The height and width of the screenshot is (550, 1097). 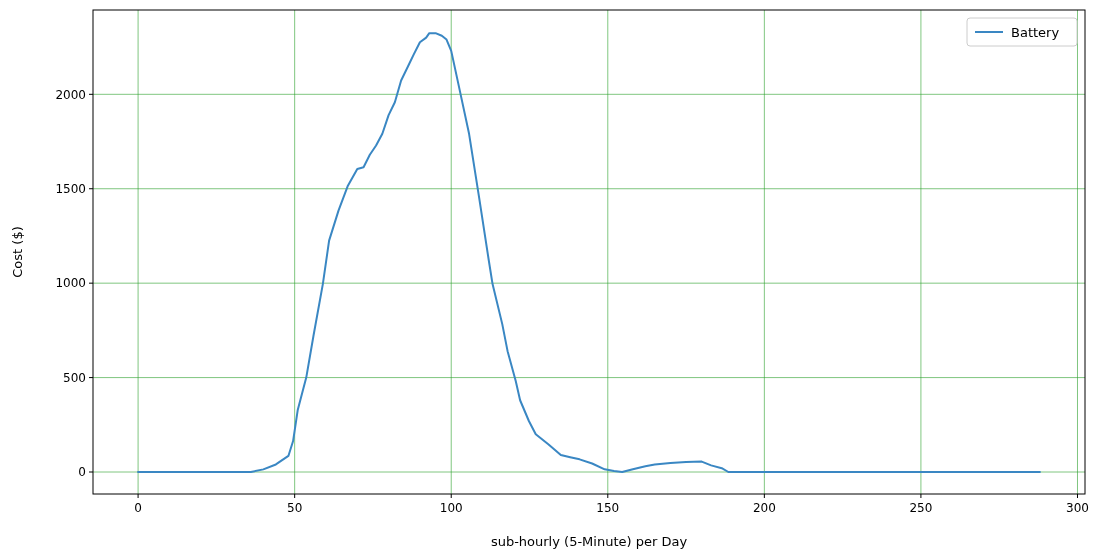 What do you see at coordinates (589, 541) in the screenshot?
I see `x-axis-title: sub-hourly (5-Minute) per Day` at bounding box center [589, 541].